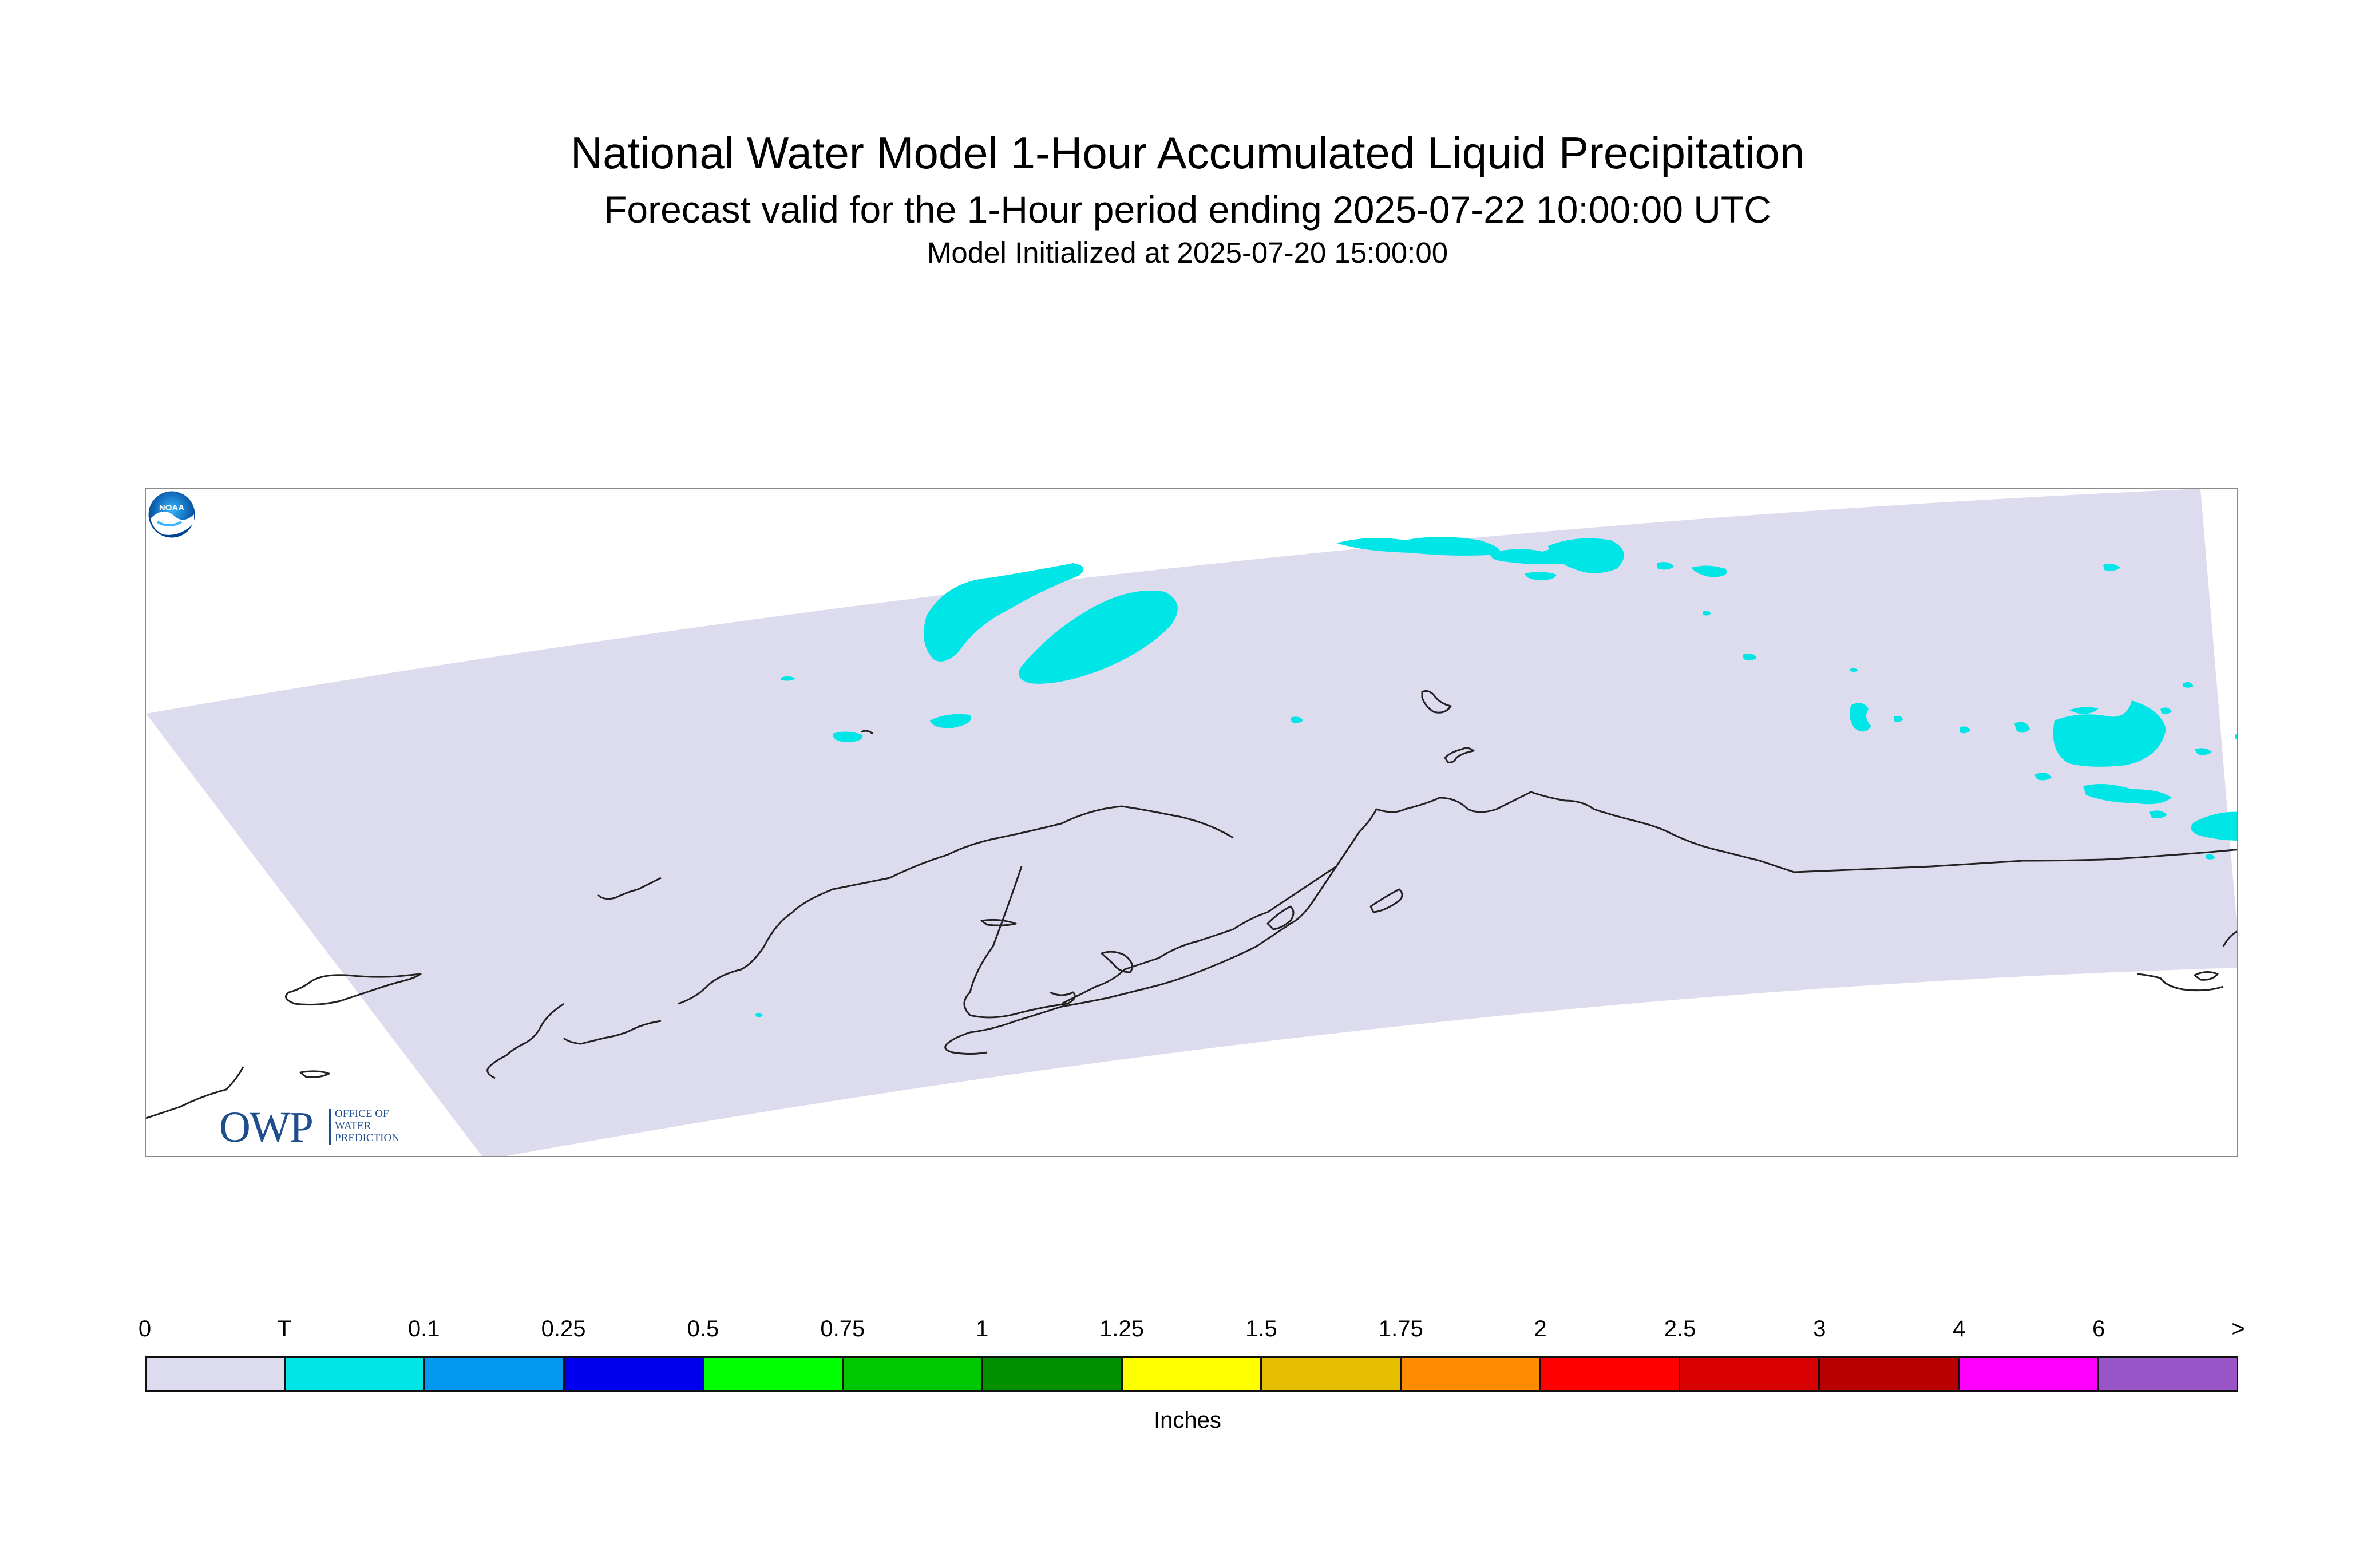 This screenshot has height=1568, width=2375. I want to click on owp-logo-word: PREDICTION, so click(367, 1138).